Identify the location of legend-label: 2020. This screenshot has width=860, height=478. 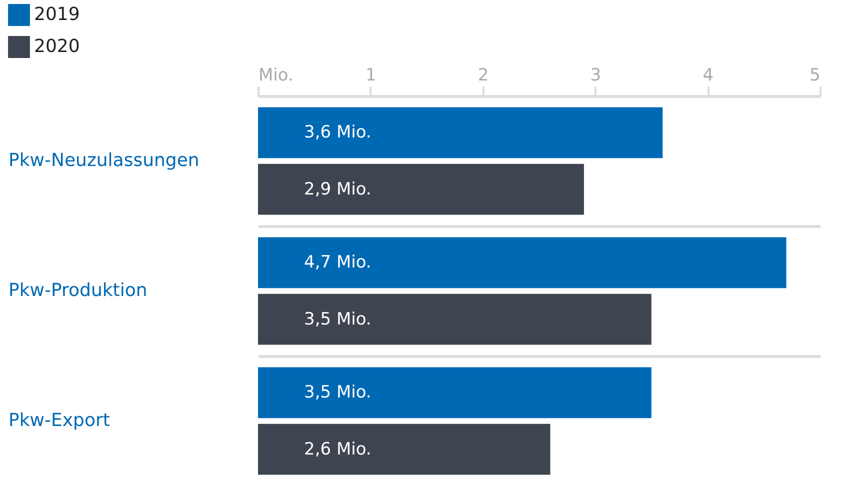
(57, 46).